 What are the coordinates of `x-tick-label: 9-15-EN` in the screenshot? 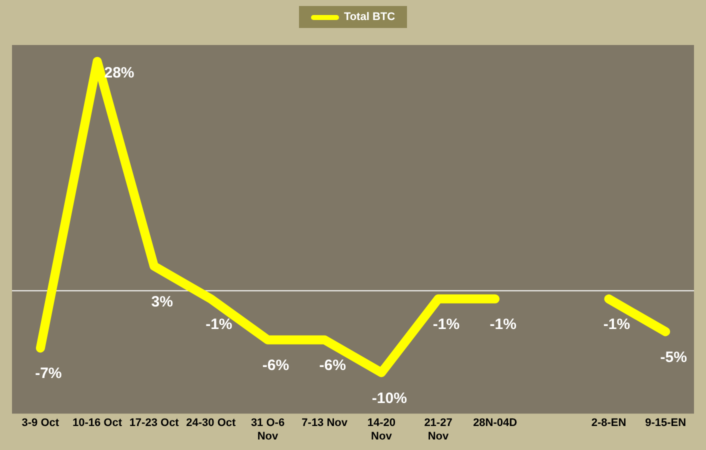 It's located at (665, 423).